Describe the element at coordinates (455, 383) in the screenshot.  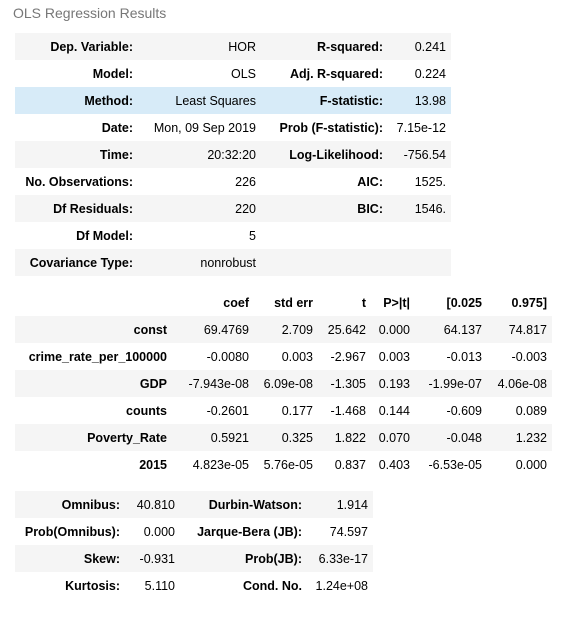
I see `cell-ci-low: -1.99e-07` at that location.